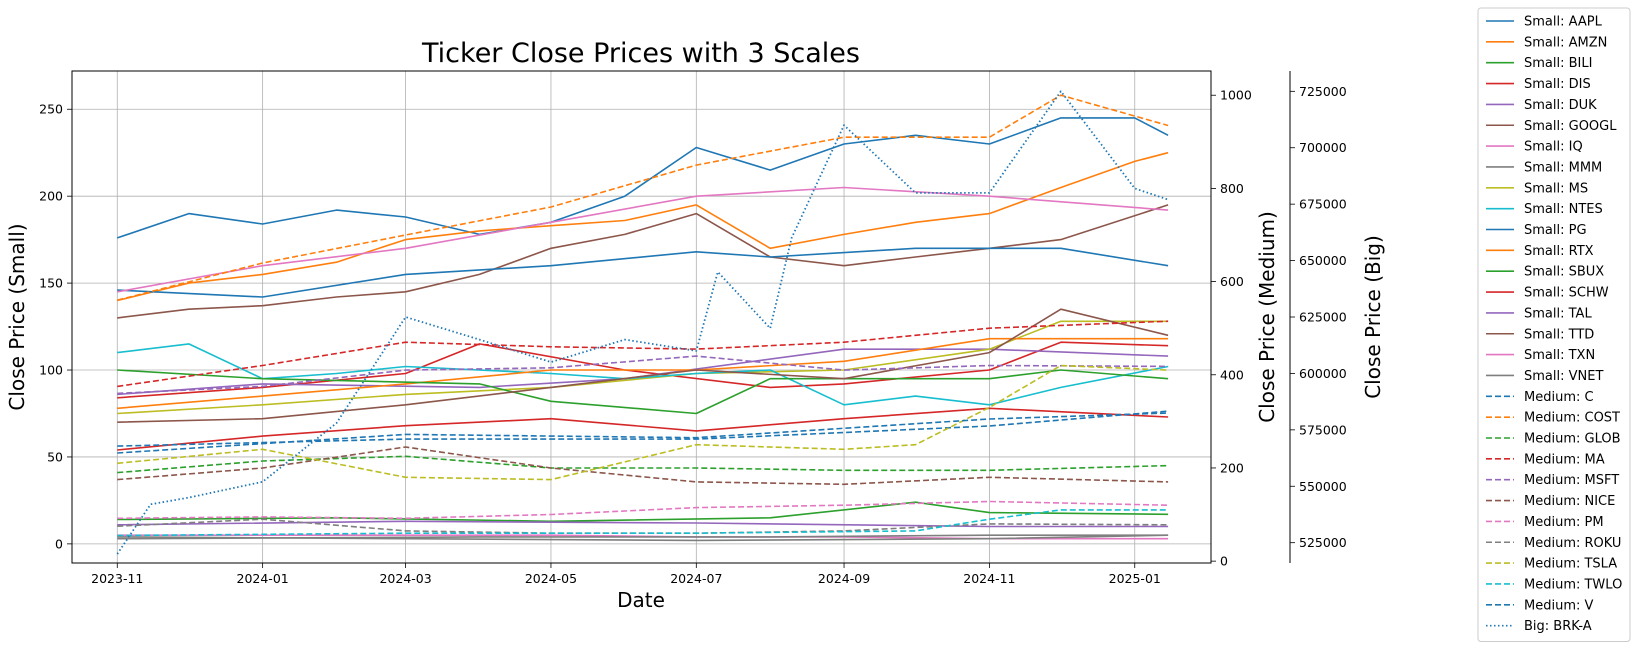 This screenshot has height=652, width=1636. Describe the element at coordinates (1559, 251) in the screenshot. I see `legend-label: Small: RTX` at that location.